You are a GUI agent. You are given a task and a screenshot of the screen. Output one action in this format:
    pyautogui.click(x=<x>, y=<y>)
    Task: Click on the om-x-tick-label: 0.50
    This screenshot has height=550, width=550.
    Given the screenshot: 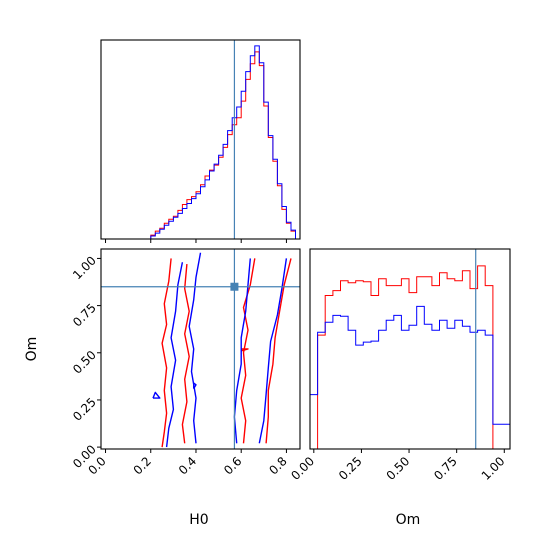 What is the action you would take?
    pyautogui.click(x=398, y=468)
    